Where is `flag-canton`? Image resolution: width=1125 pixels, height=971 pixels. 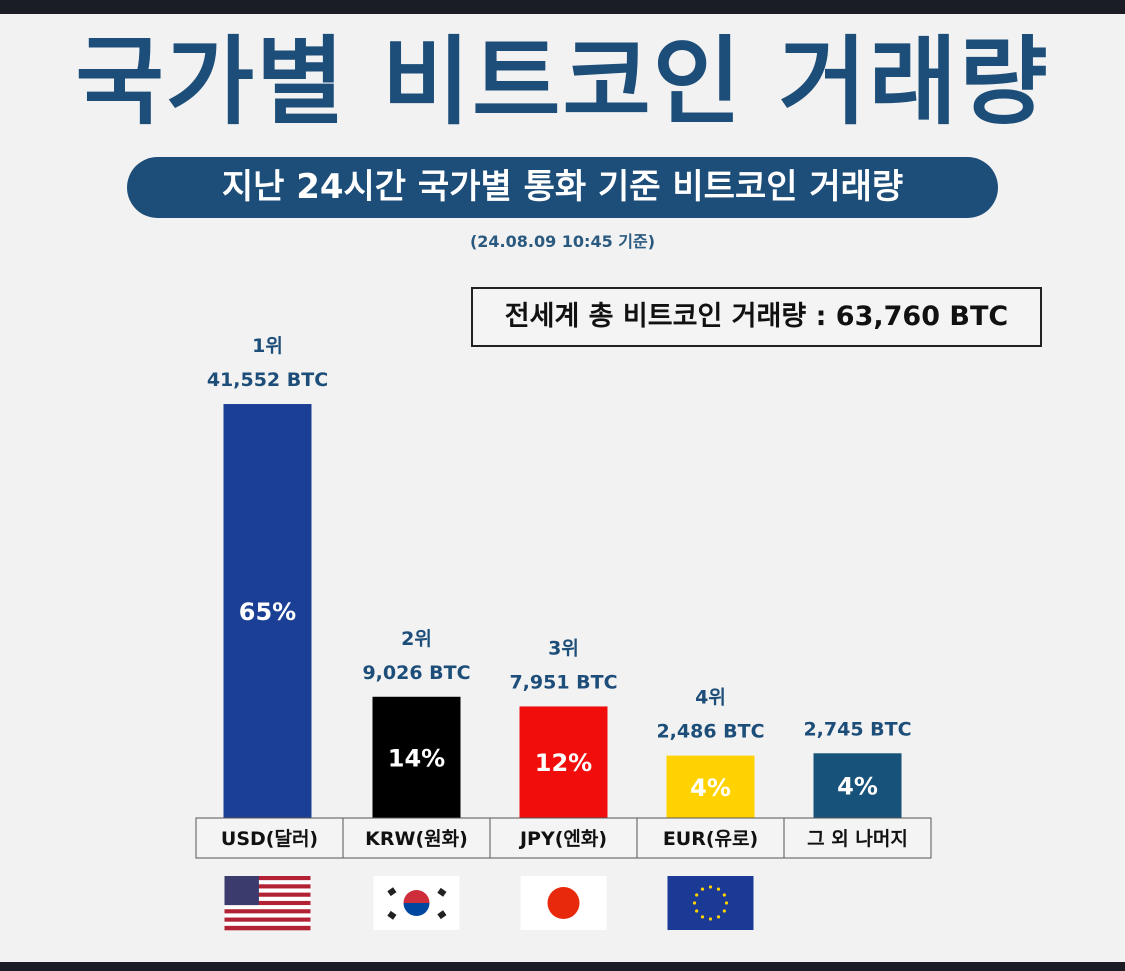 flag-canton is located at coordinates (241, 891).